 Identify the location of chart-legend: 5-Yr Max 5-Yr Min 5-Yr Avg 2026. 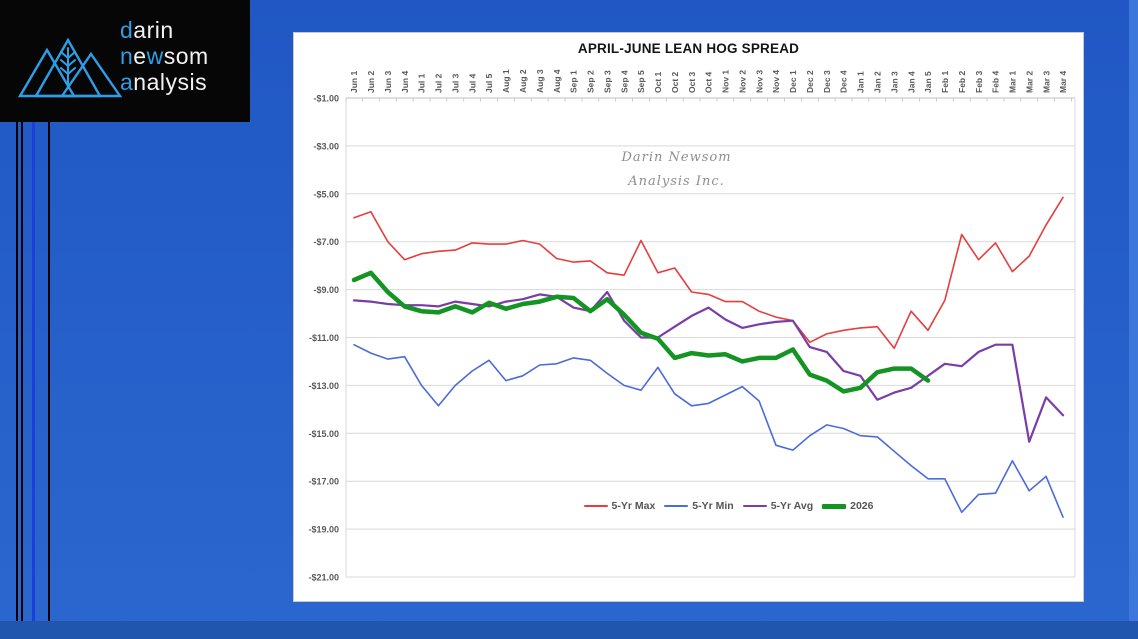
(728, 506).